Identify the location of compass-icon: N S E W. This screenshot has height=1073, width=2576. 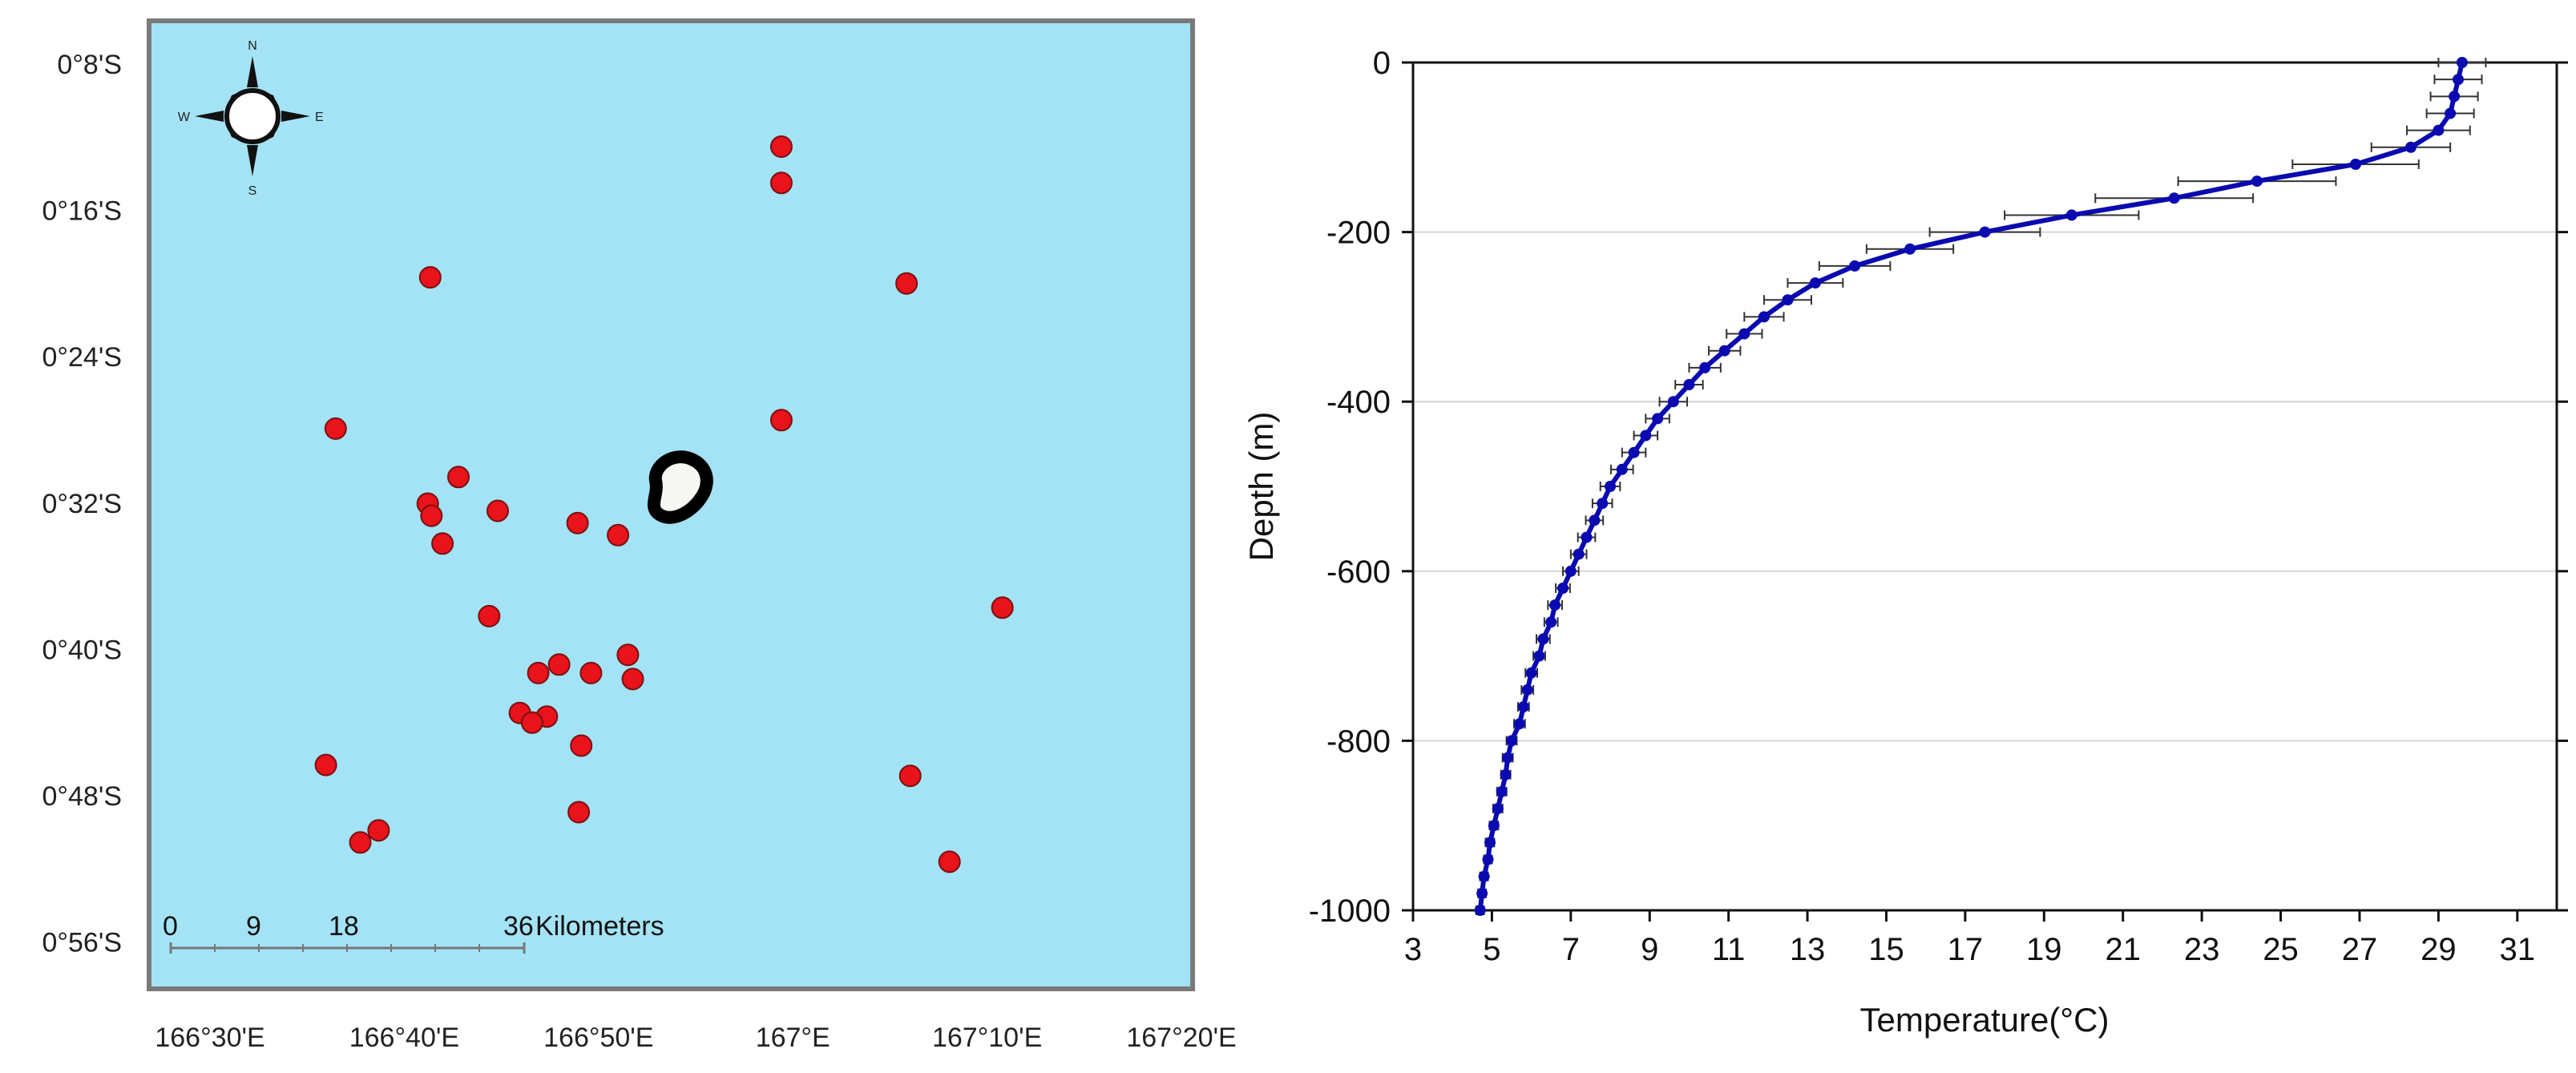
(251, 118).